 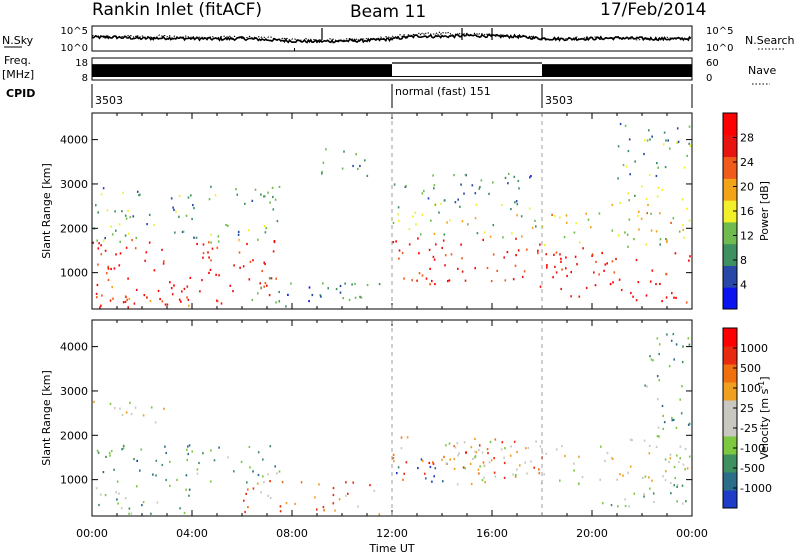 I want to click on noise-left-tick-bottom: 10^0, so click(x=74, y=48).